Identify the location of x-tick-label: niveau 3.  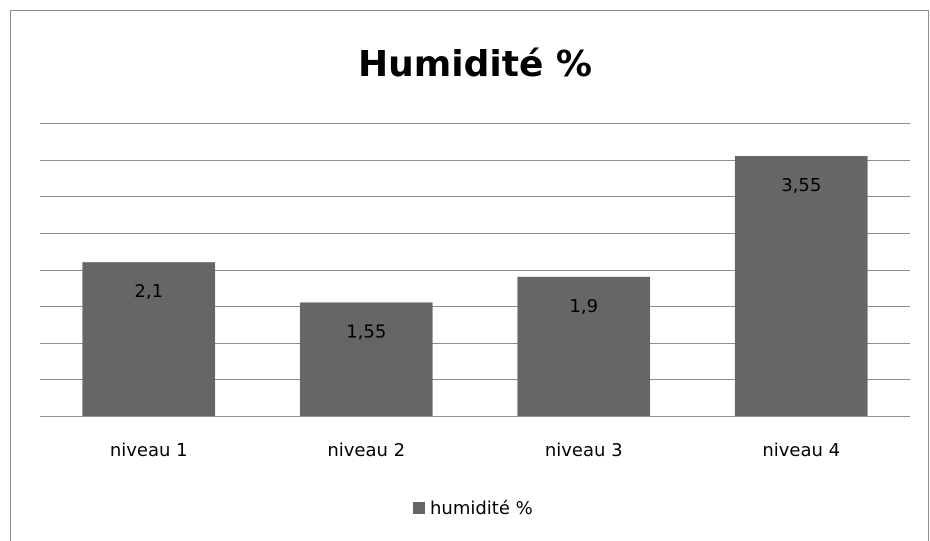
(584, 450).